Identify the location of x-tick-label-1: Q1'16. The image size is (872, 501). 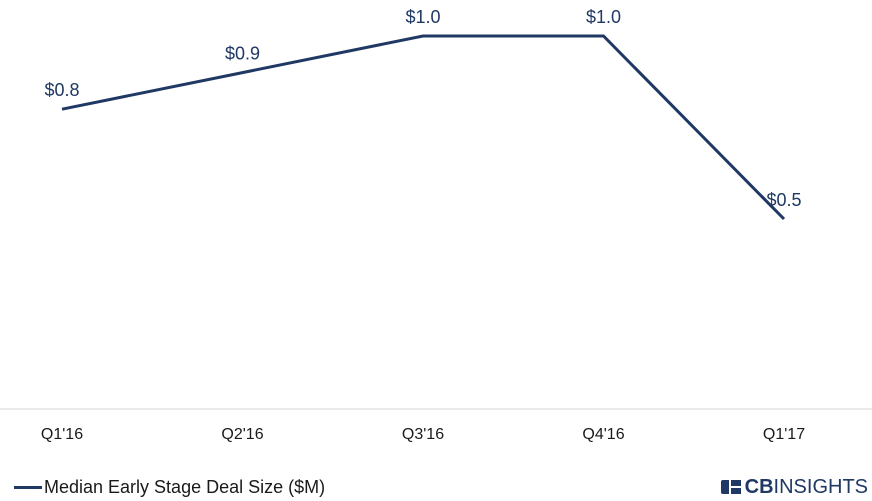
(62, 434).